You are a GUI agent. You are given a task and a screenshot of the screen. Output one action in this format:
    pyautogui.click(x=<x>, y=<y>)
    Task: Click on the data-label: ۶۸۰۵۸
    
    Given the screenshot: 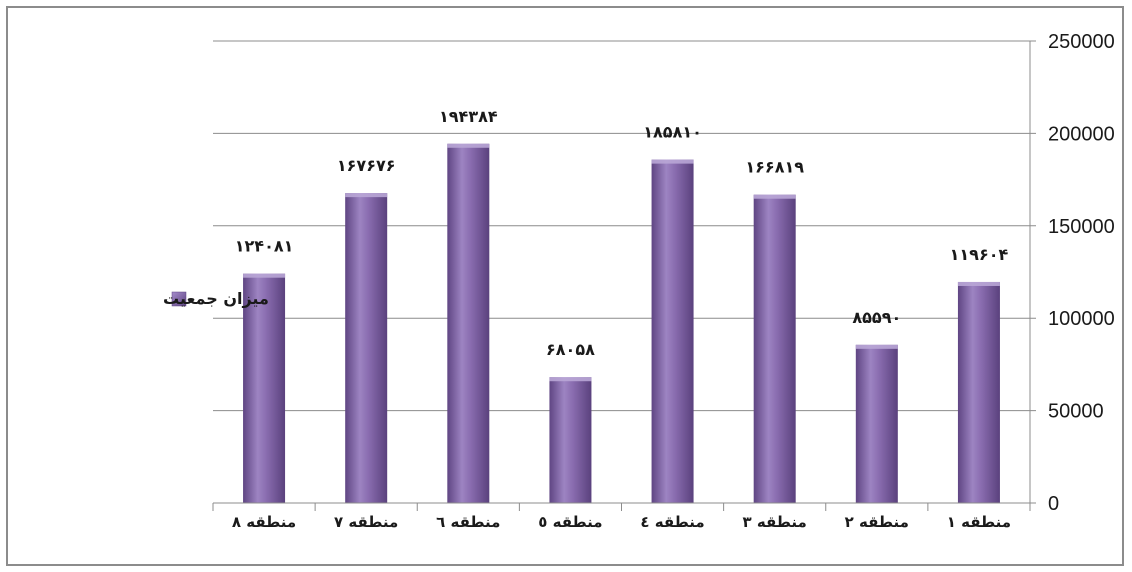 What is the action you would take?
    pyautogui.click(x=570, y=349)
    